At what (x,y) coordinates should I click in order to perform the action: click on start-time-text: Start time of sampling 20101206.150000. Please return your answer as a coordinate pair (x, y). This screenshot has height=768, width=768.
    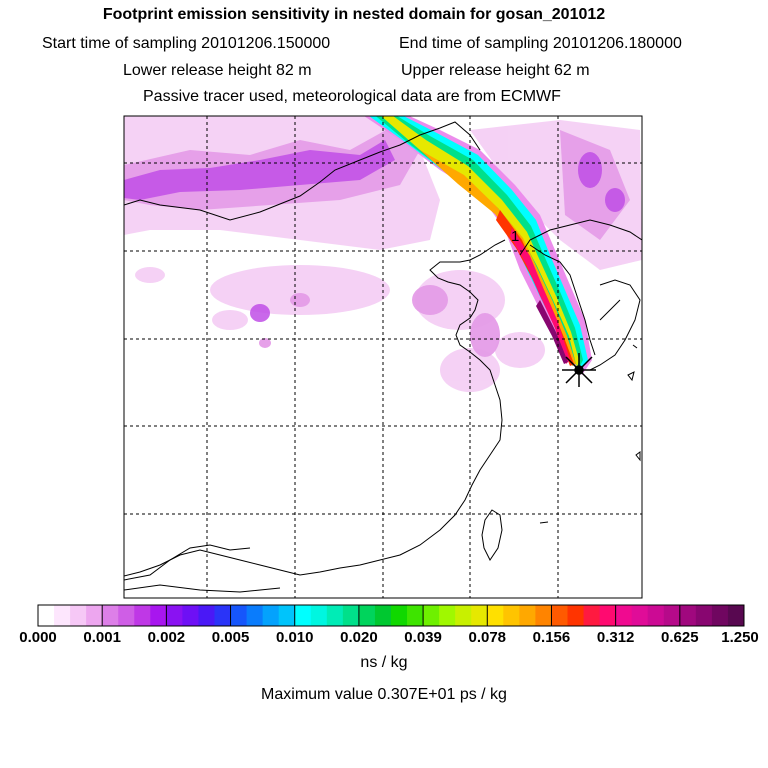
    Looking at the image, I should click on (186, 43).